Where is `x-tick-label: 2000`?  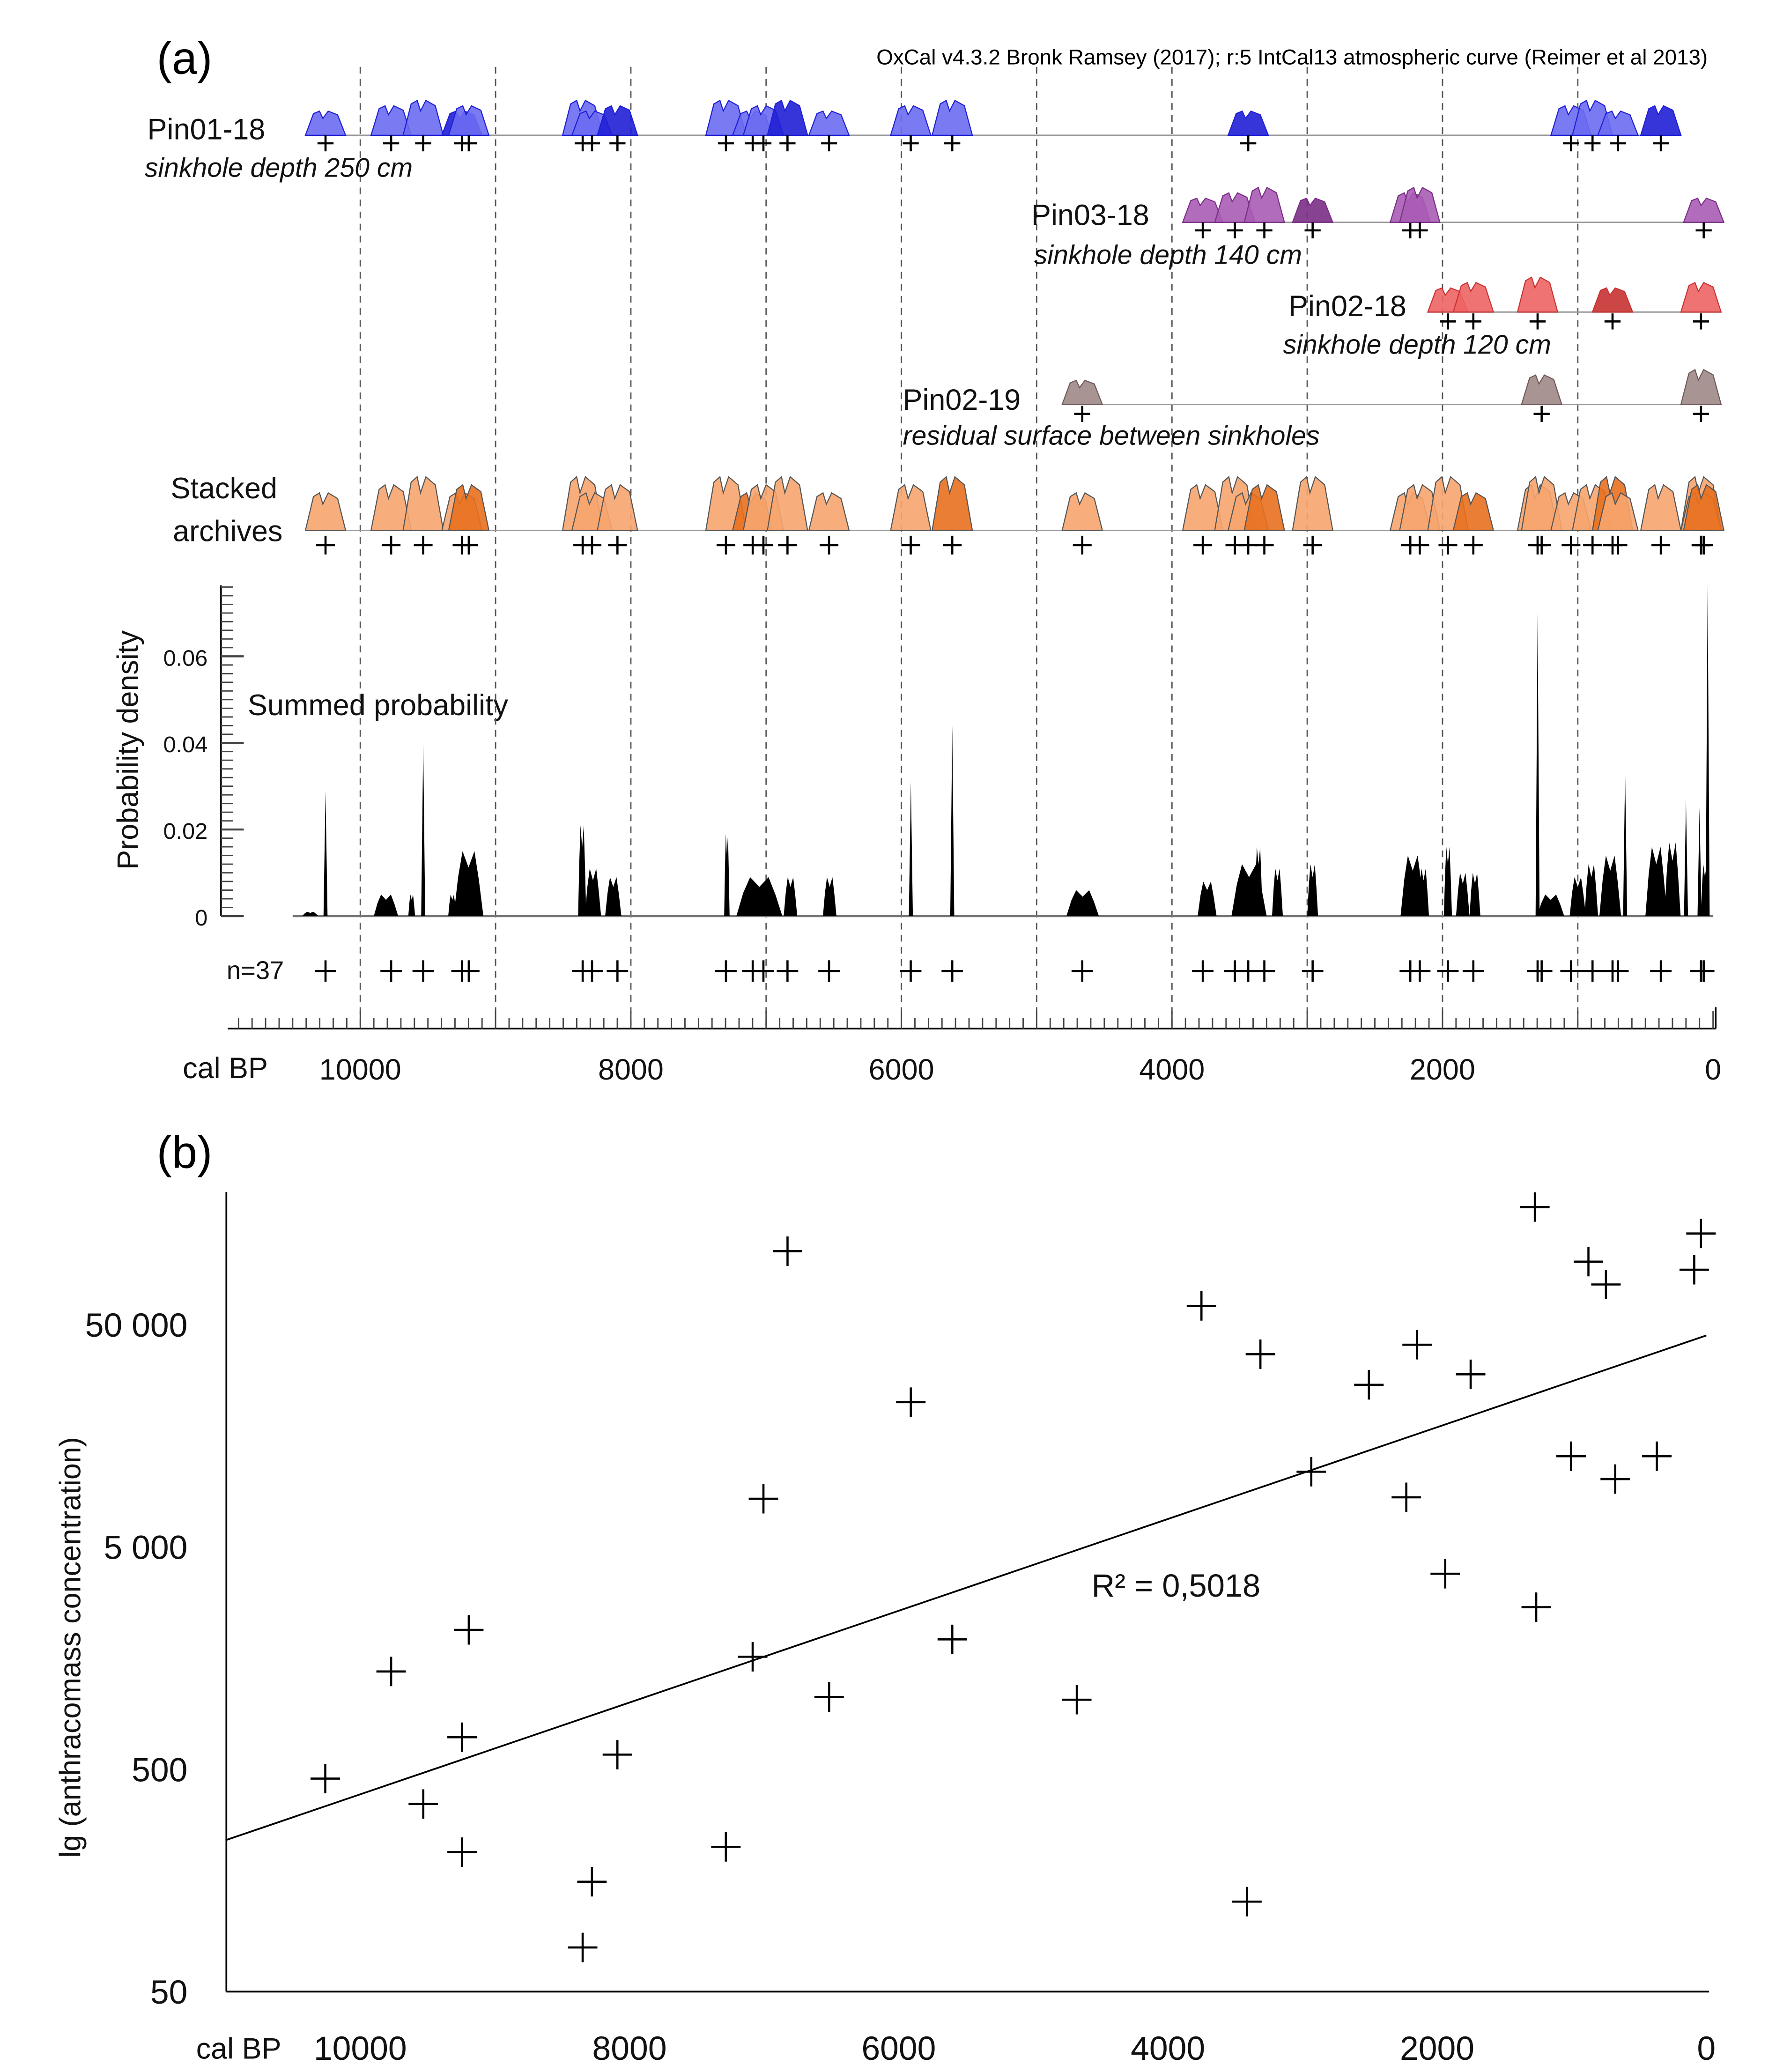
x-tick-label: 2000 is located at coordinates (1442, 1069).